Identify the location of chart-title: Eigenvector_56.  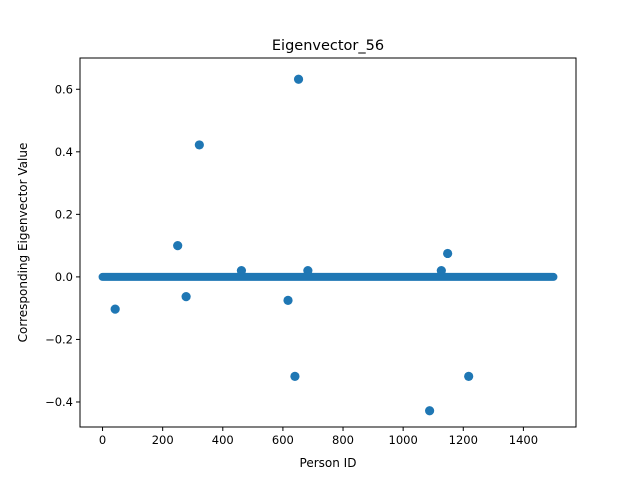
(328, 46).